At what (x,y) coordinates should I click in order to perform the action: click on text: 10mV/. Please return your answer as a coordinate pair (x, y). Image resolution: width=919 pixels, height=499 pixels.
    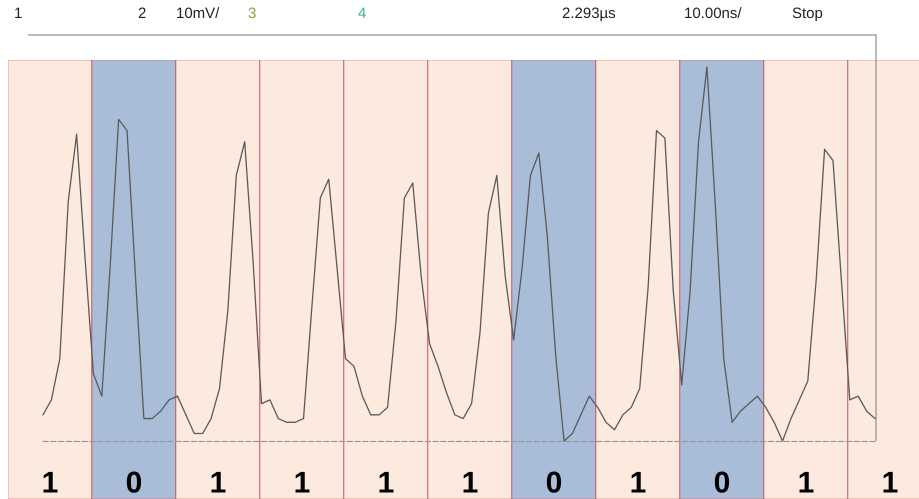
    Looking at the image, I should click on (198, 13).